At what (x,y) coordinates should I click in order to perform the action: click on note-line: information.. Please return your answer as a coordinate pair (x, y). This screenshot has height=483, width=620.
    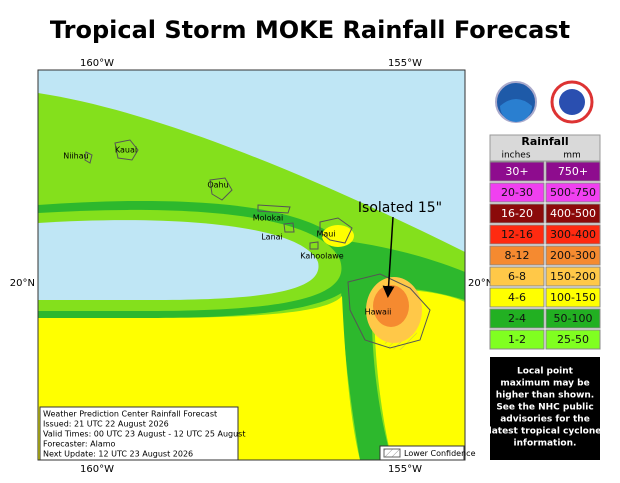
    Looking at the image, I should click on (545, 444).